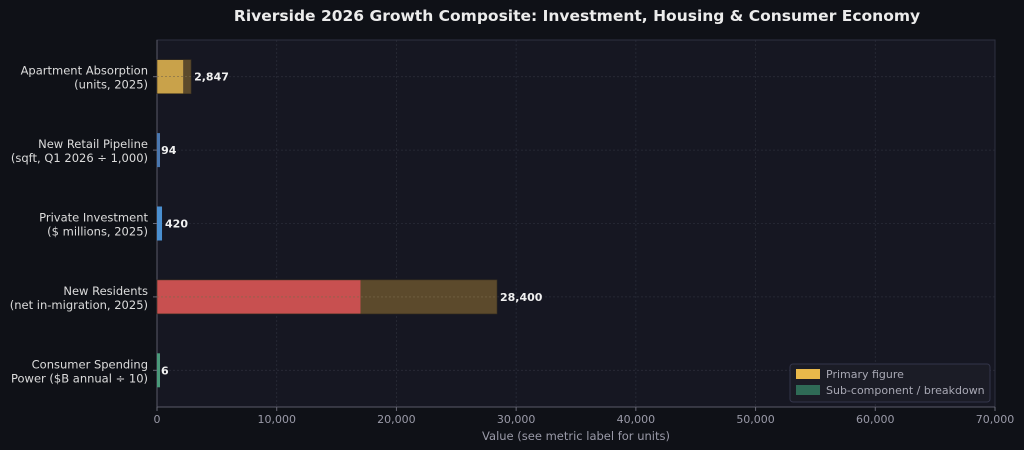  Describe the element at coordinates (636, 419) in the screenshot. I see `x-tick-label: 40,000` at that location.